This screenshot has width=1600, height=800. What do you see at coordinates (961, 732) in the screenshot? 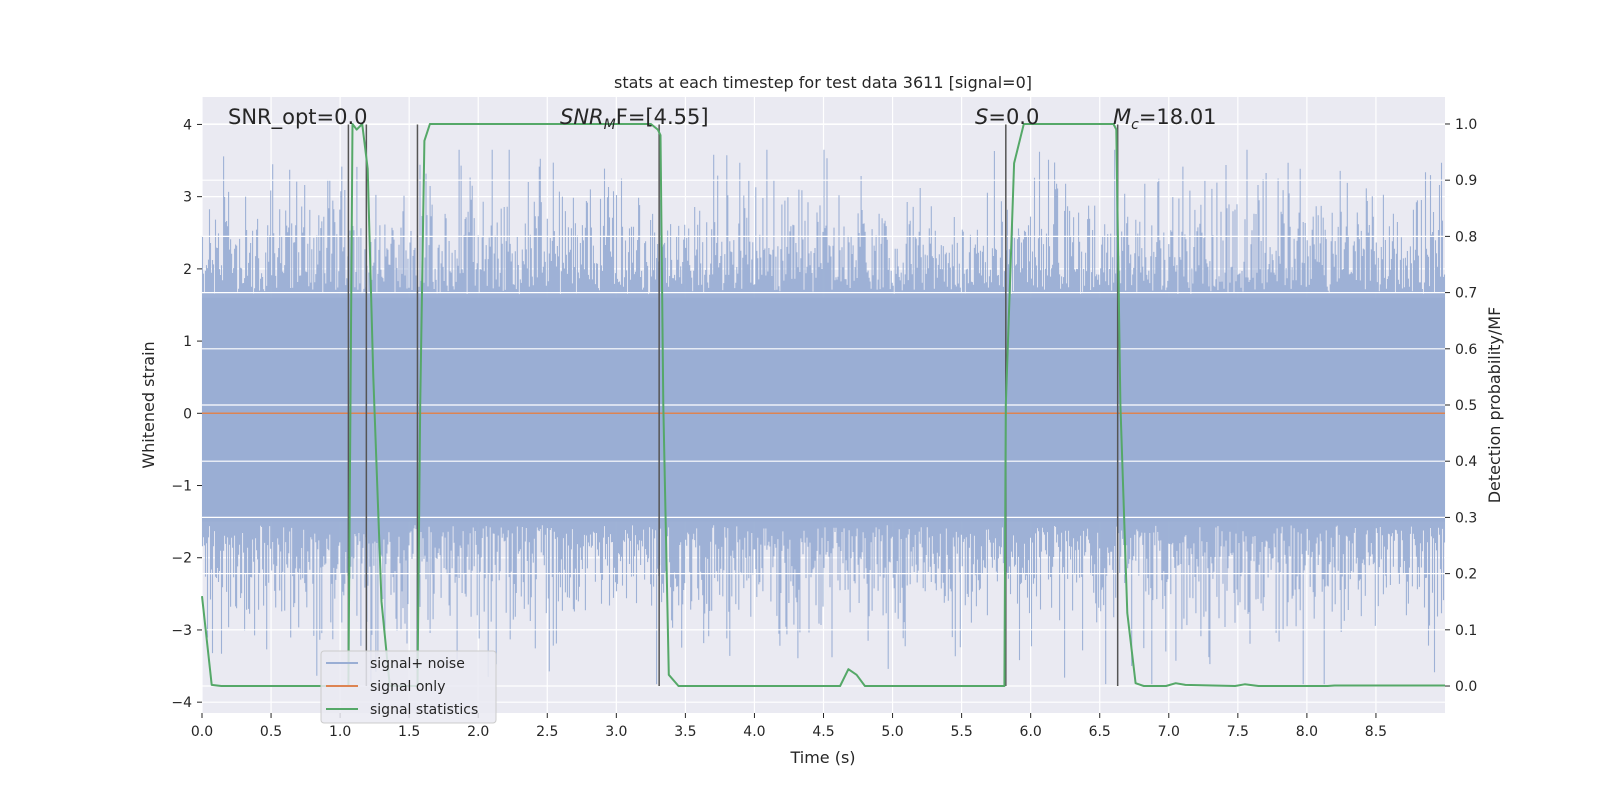
I see `x-tick-label-11: 5.5` at bounding box center [961, 732].